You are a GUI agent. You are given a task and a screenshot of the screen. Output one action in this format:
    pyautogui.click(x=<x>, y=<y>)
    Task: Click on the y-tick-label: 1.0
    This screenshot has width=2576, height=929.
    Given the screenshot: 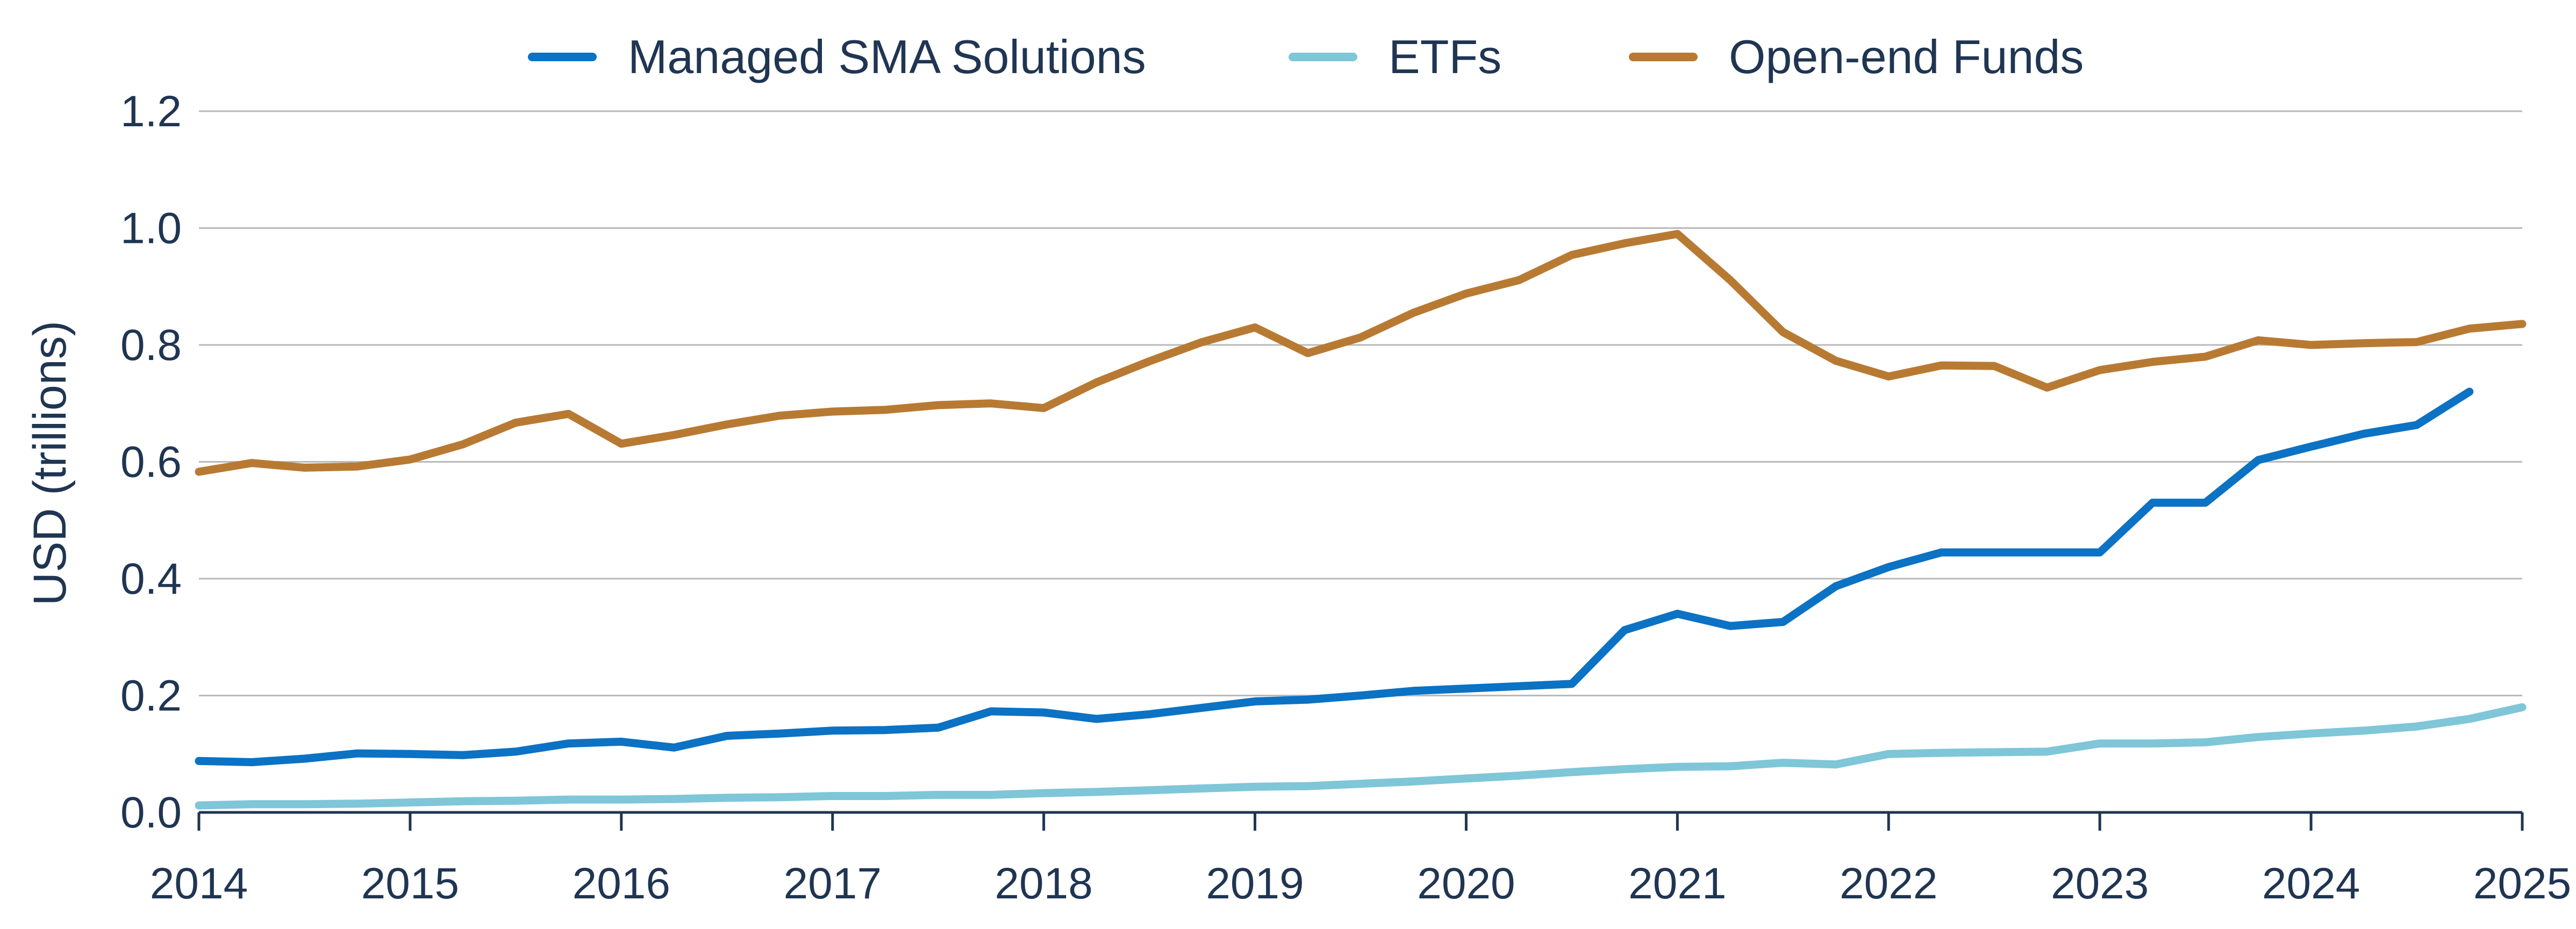 What is the action you would take?
    pyautogui.click(x=151, y=228)
    